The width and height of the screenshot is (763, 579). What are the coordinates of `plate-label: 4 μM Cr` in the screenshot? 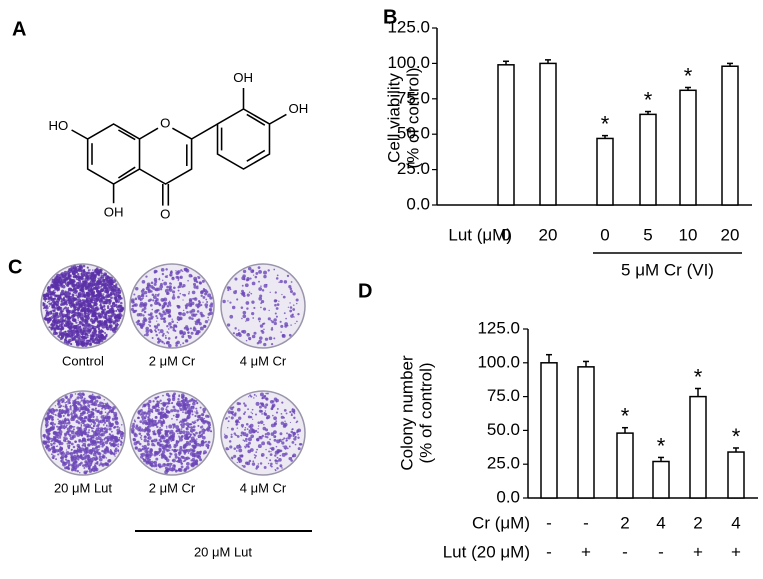 It's located at (263, 487).